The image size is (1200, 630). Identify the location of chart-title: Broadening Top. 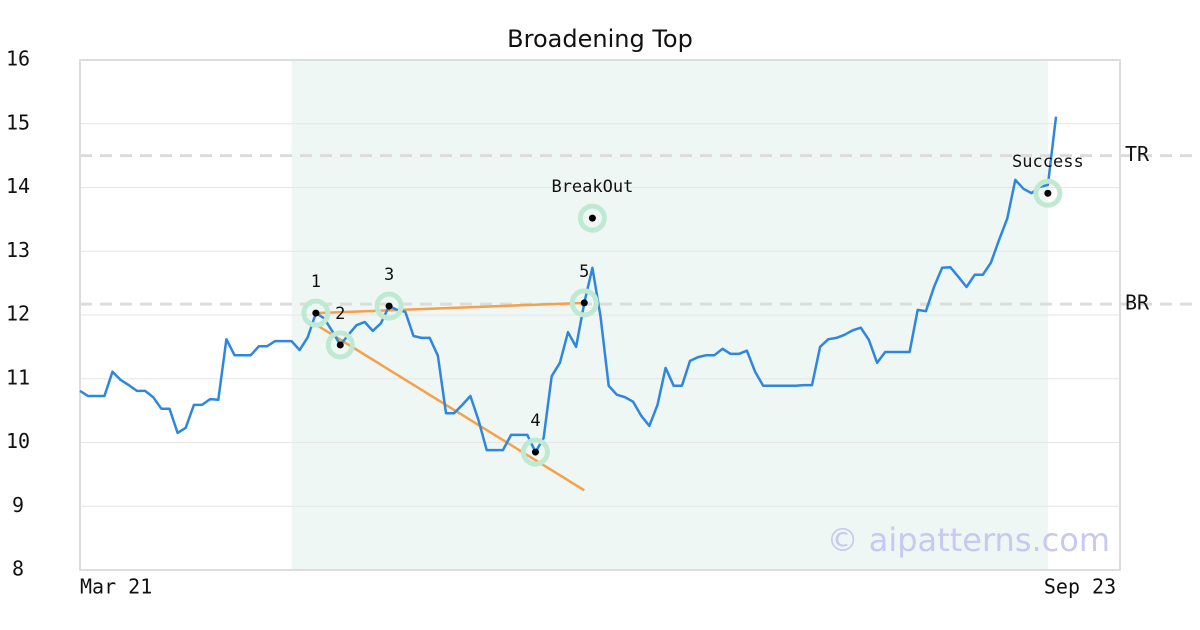
(600, 39).